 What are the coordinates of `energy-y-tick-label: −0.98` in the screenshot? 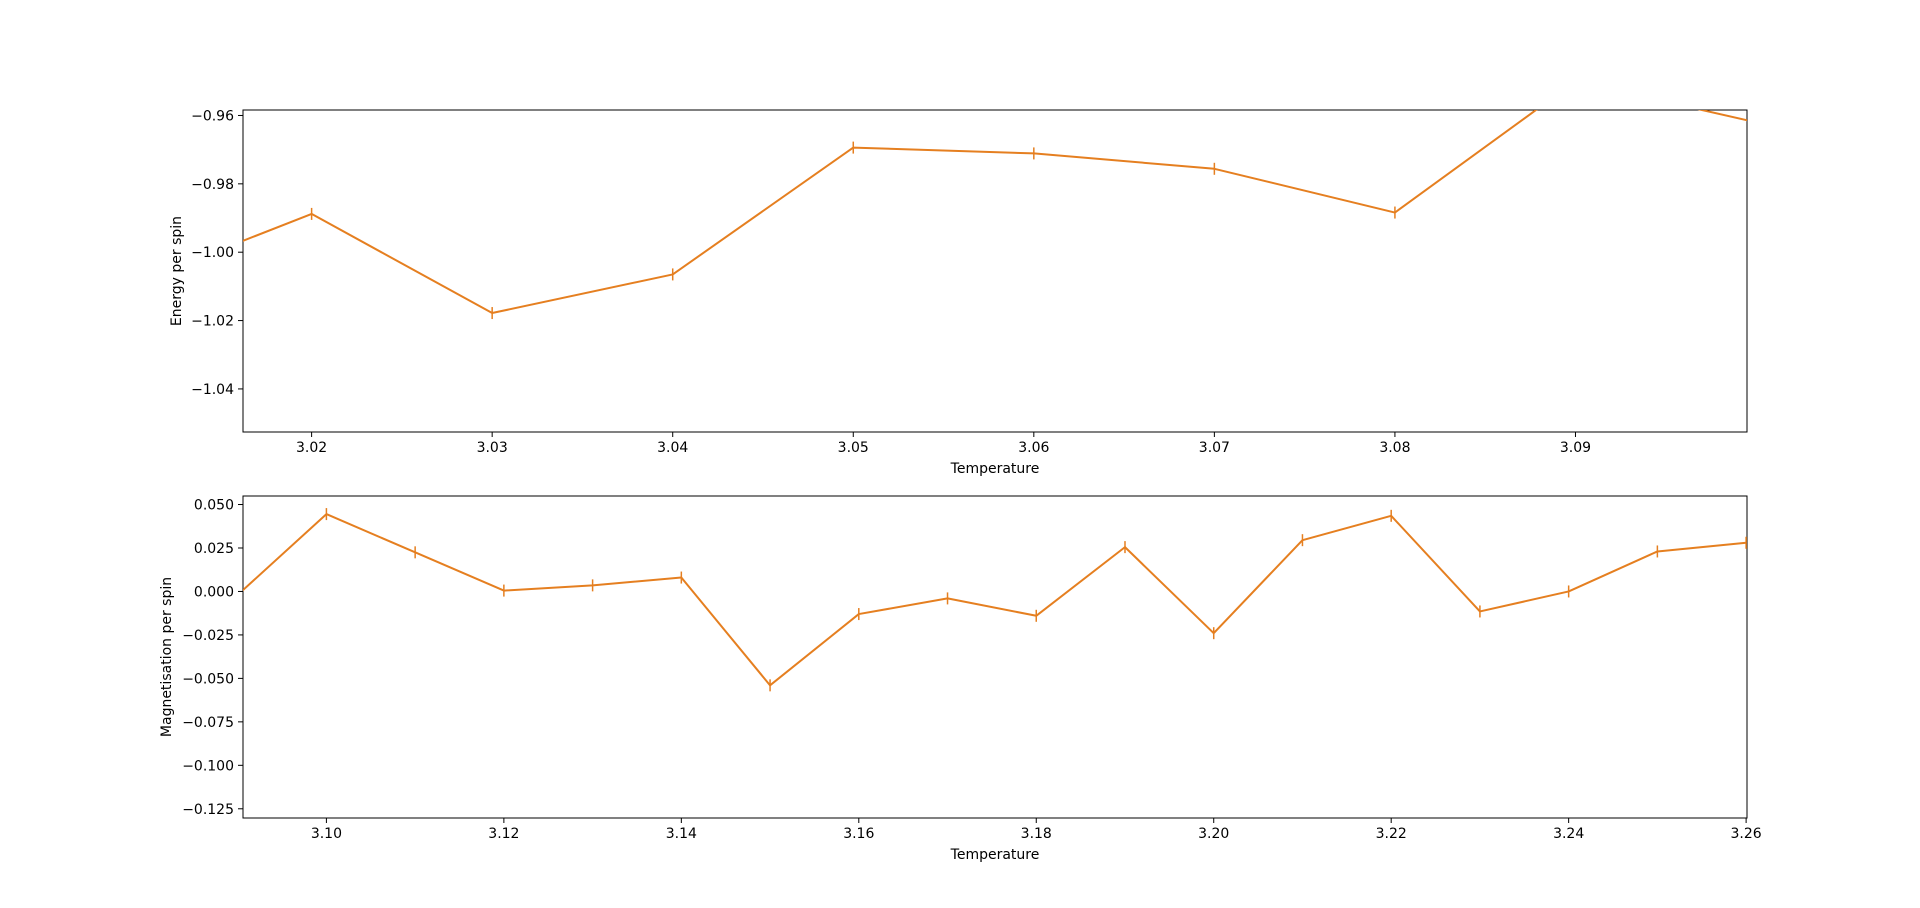 It's located at (212, 185).